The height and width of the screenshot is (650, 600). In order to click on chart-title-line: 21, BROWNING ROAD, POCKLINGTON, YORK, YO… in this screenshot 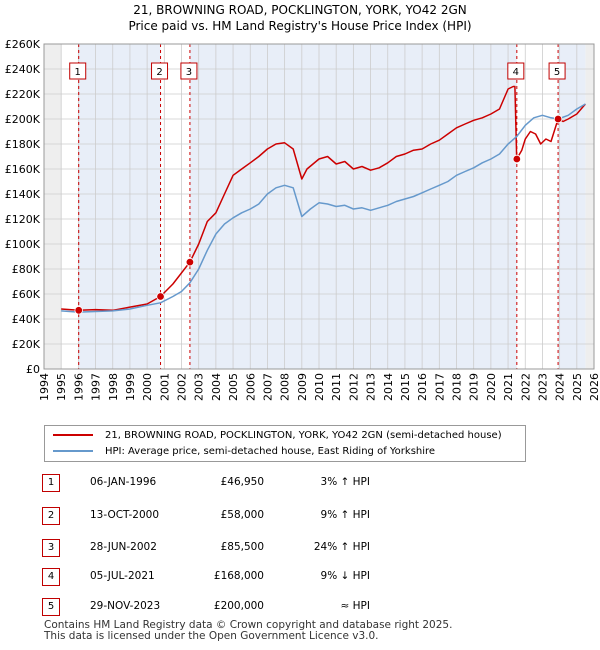, I will do `click(300, 10)`.